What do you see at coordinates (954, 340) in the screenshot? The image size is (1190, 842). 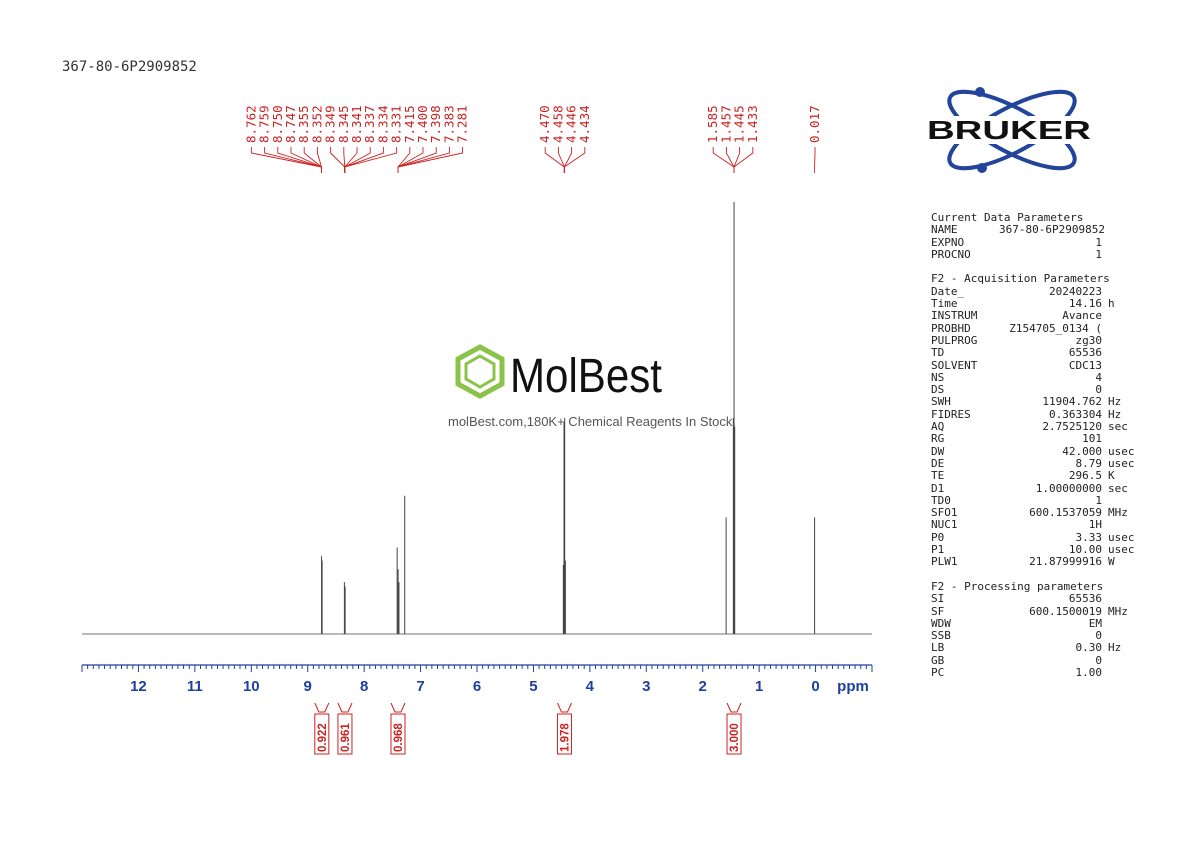 I see `param-key: PULPROG` at bounding box center [954, 340].